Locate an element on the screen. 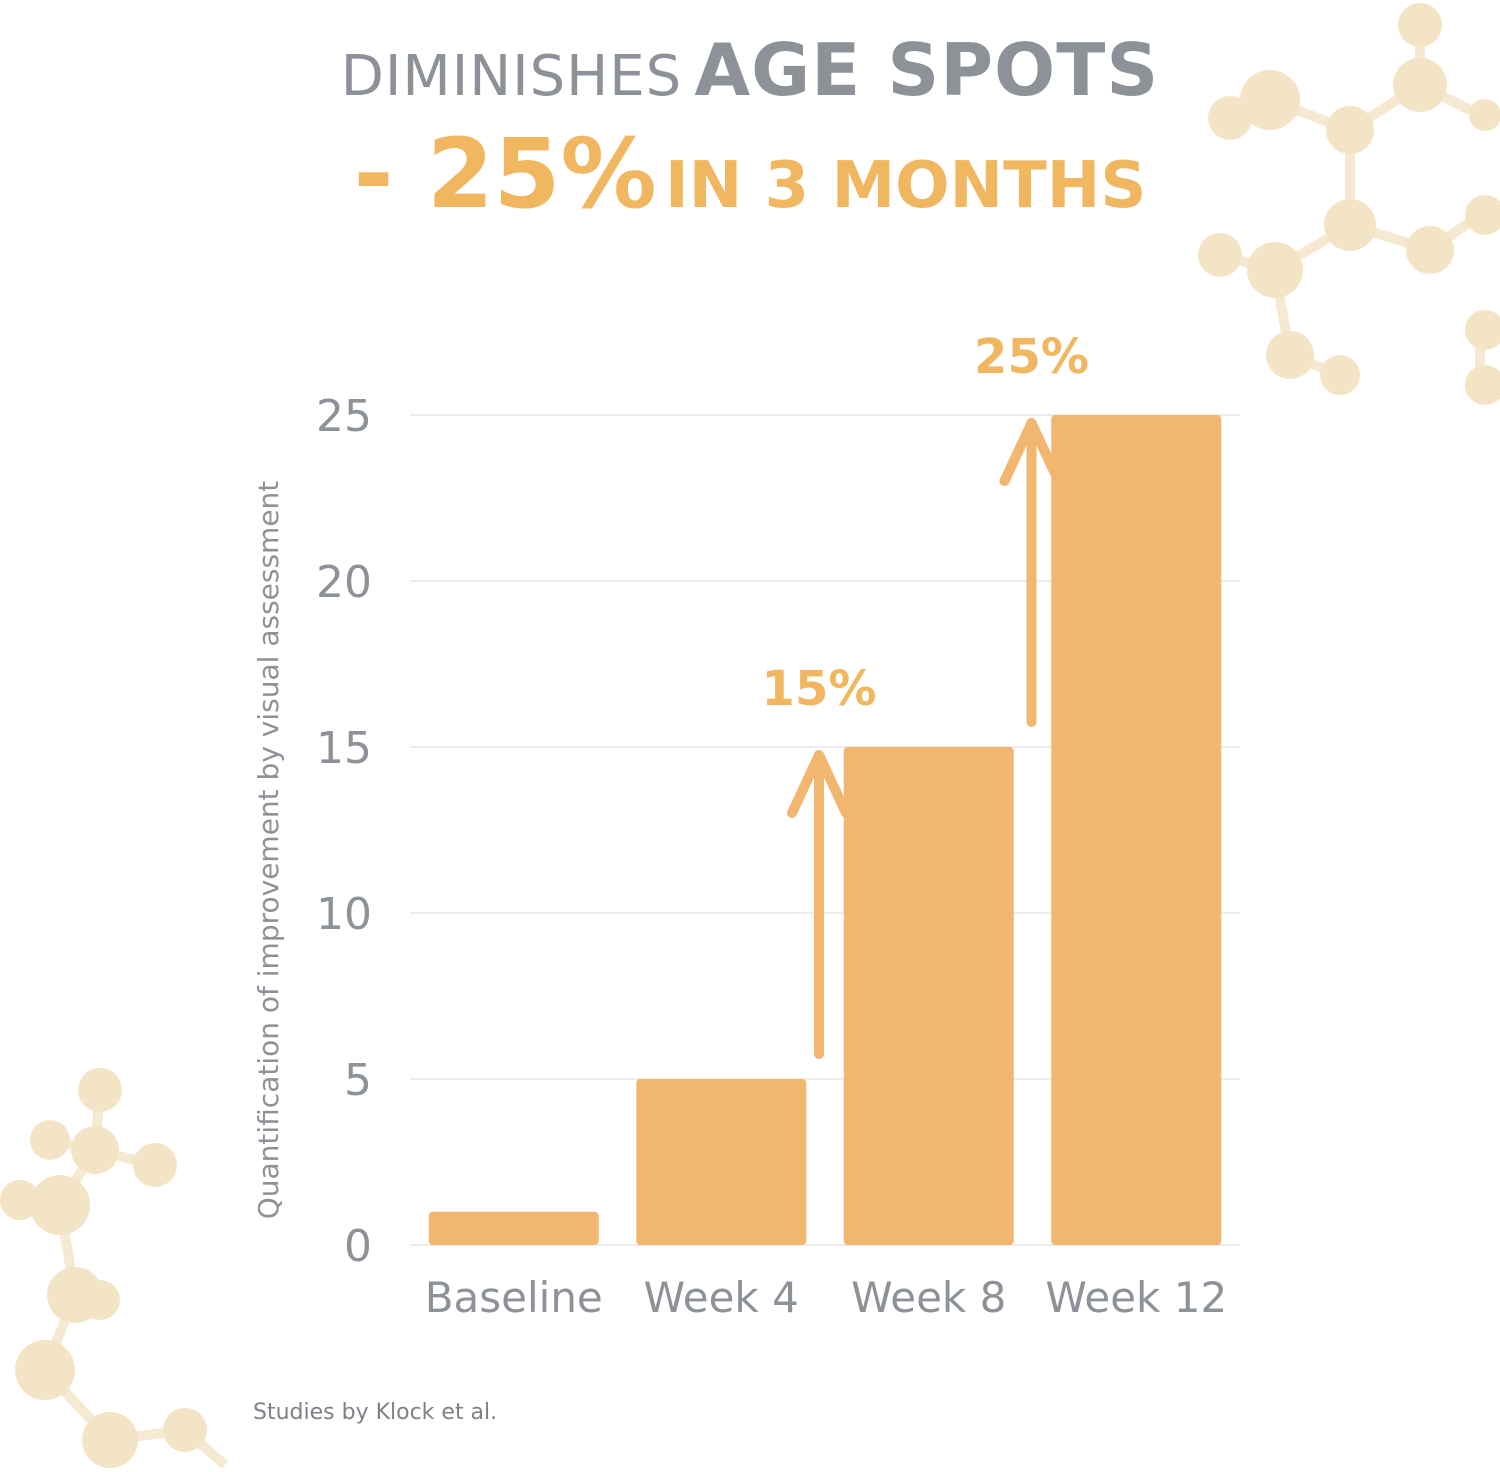 The image size is (1500, 1472). headline-strong: AGE SPOTS is located at coordinates (927, 70).